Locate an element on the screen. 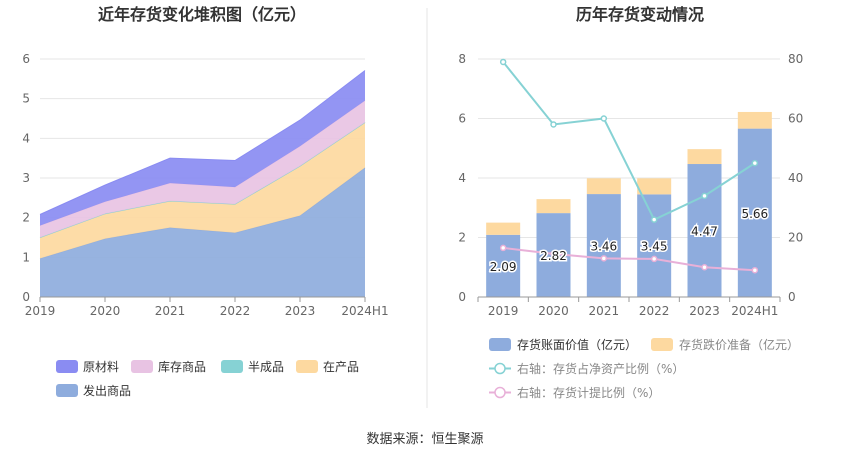 This screenshot has height=463, width=850. legend-label-在产品: 在产品 is located at coordinates (341, 367).